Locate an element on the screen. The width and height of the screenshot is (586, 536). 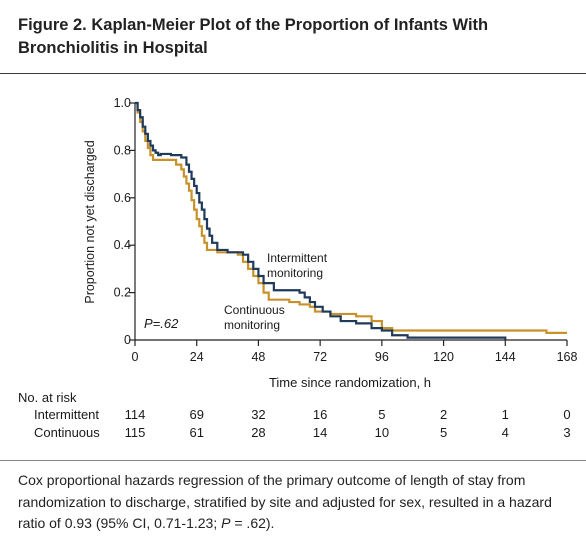
caption-divider is located at coordinates (293, 460).